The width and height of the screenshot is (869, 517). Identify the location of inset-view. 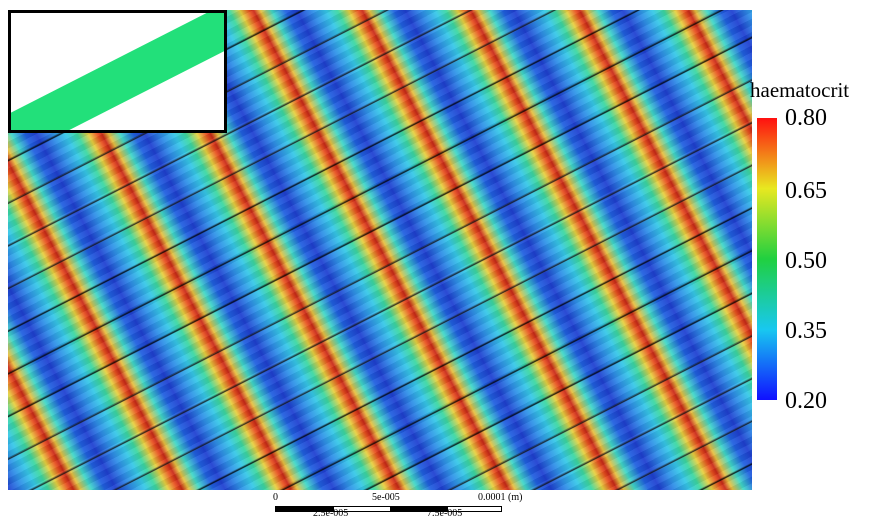
(117, 71).